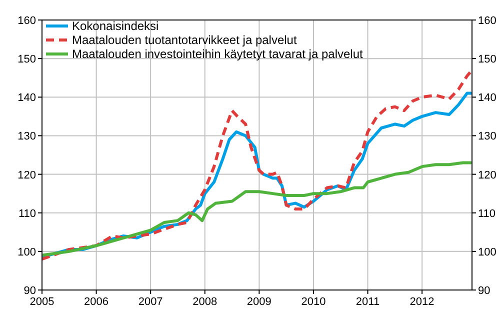 Image resolution: width=500 pixels, height=330 pixels. What do you see at coordinates (487, 60) in the screenshot?
I see `y2-tick-label: 150` at bounding box center [487, 60].